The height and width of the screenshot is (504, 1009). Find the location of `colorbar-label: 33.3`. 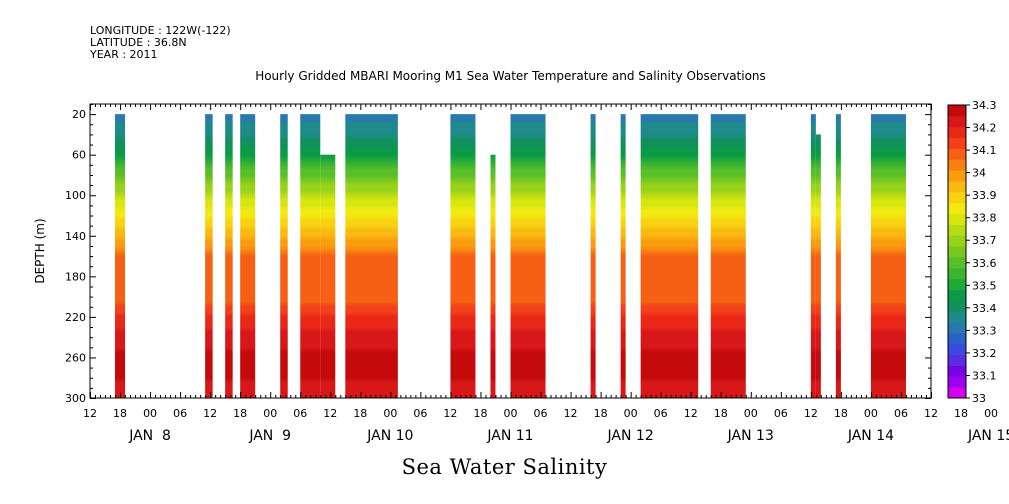

colorbar-label: 33.3 is located at coordinates (984, 330).